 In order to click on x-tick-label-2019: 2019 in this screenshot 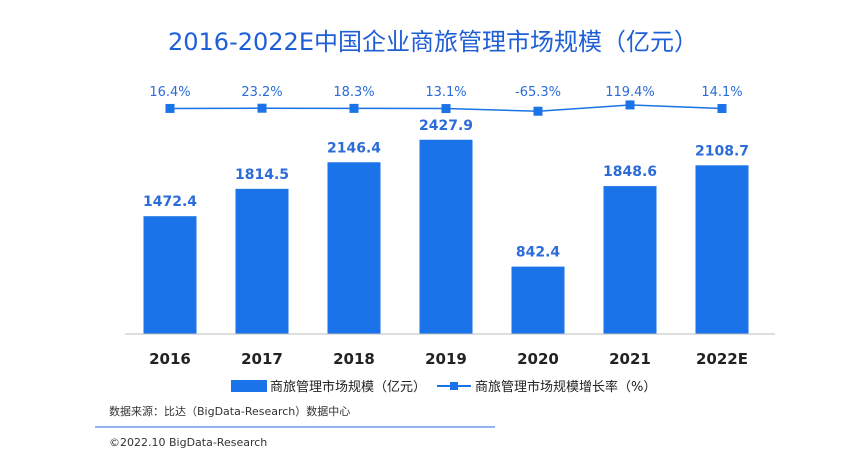, I will do `click(446, 359)`.